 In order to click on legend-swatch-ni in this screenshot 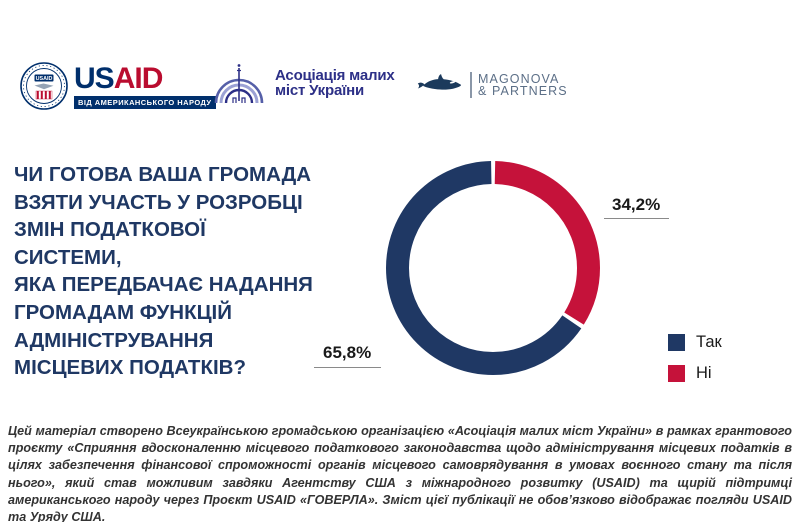, I will do `click(676, 373)`.